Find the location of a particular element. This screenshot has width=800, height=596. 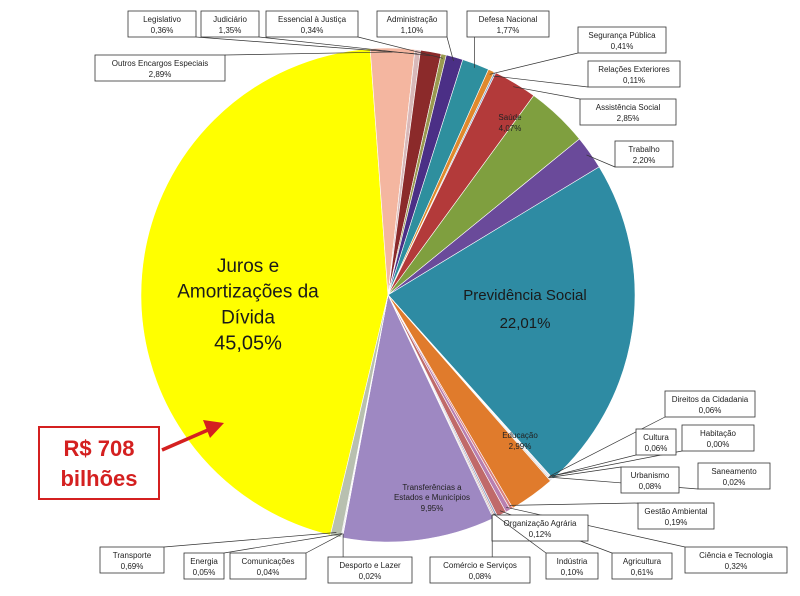

value-assistencia-social: 2,85% is located at coordinates (628, 118).